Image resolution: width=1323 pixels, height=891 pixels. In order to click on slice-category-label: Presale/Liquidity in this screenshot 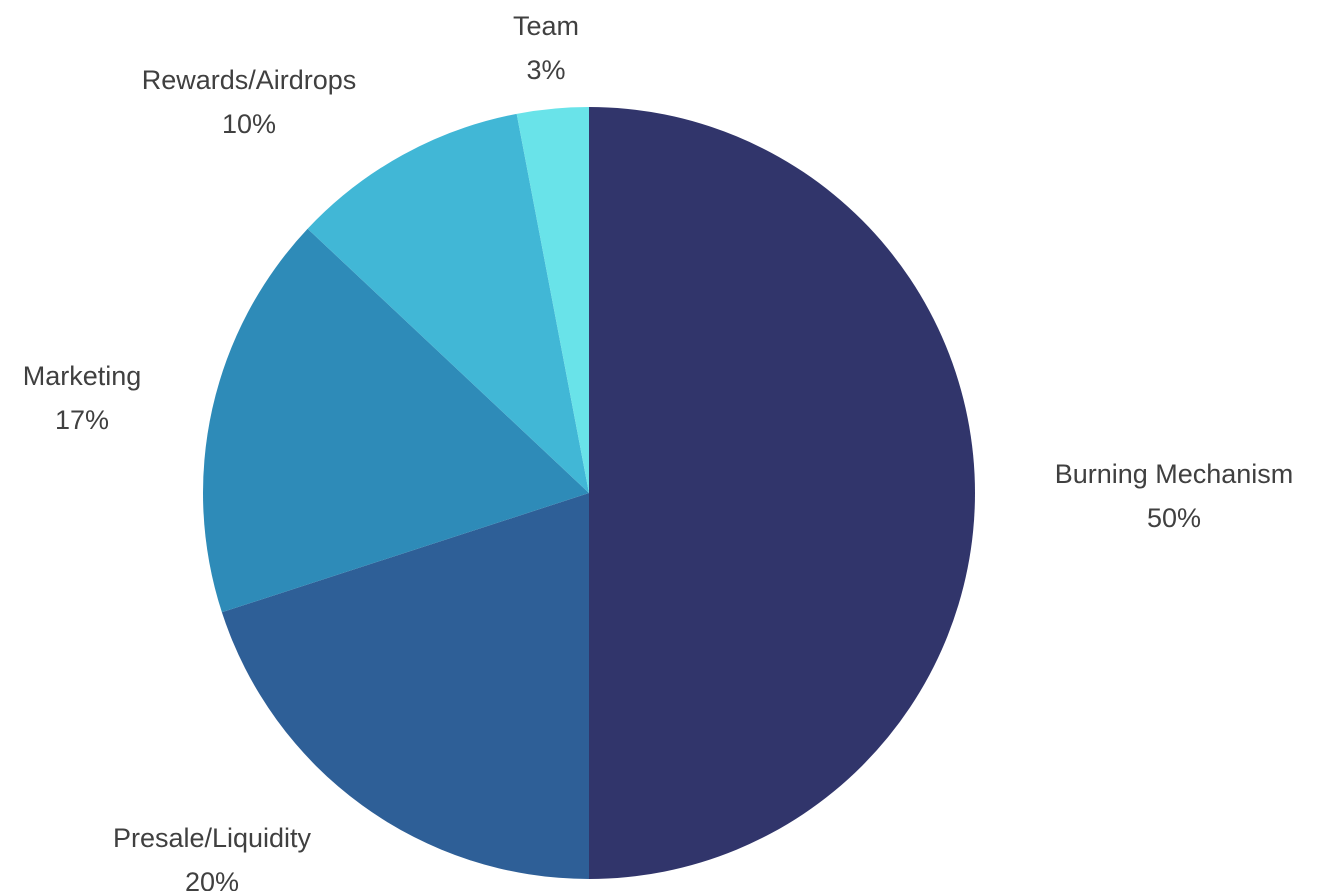, I will do `click(212, 838)`.